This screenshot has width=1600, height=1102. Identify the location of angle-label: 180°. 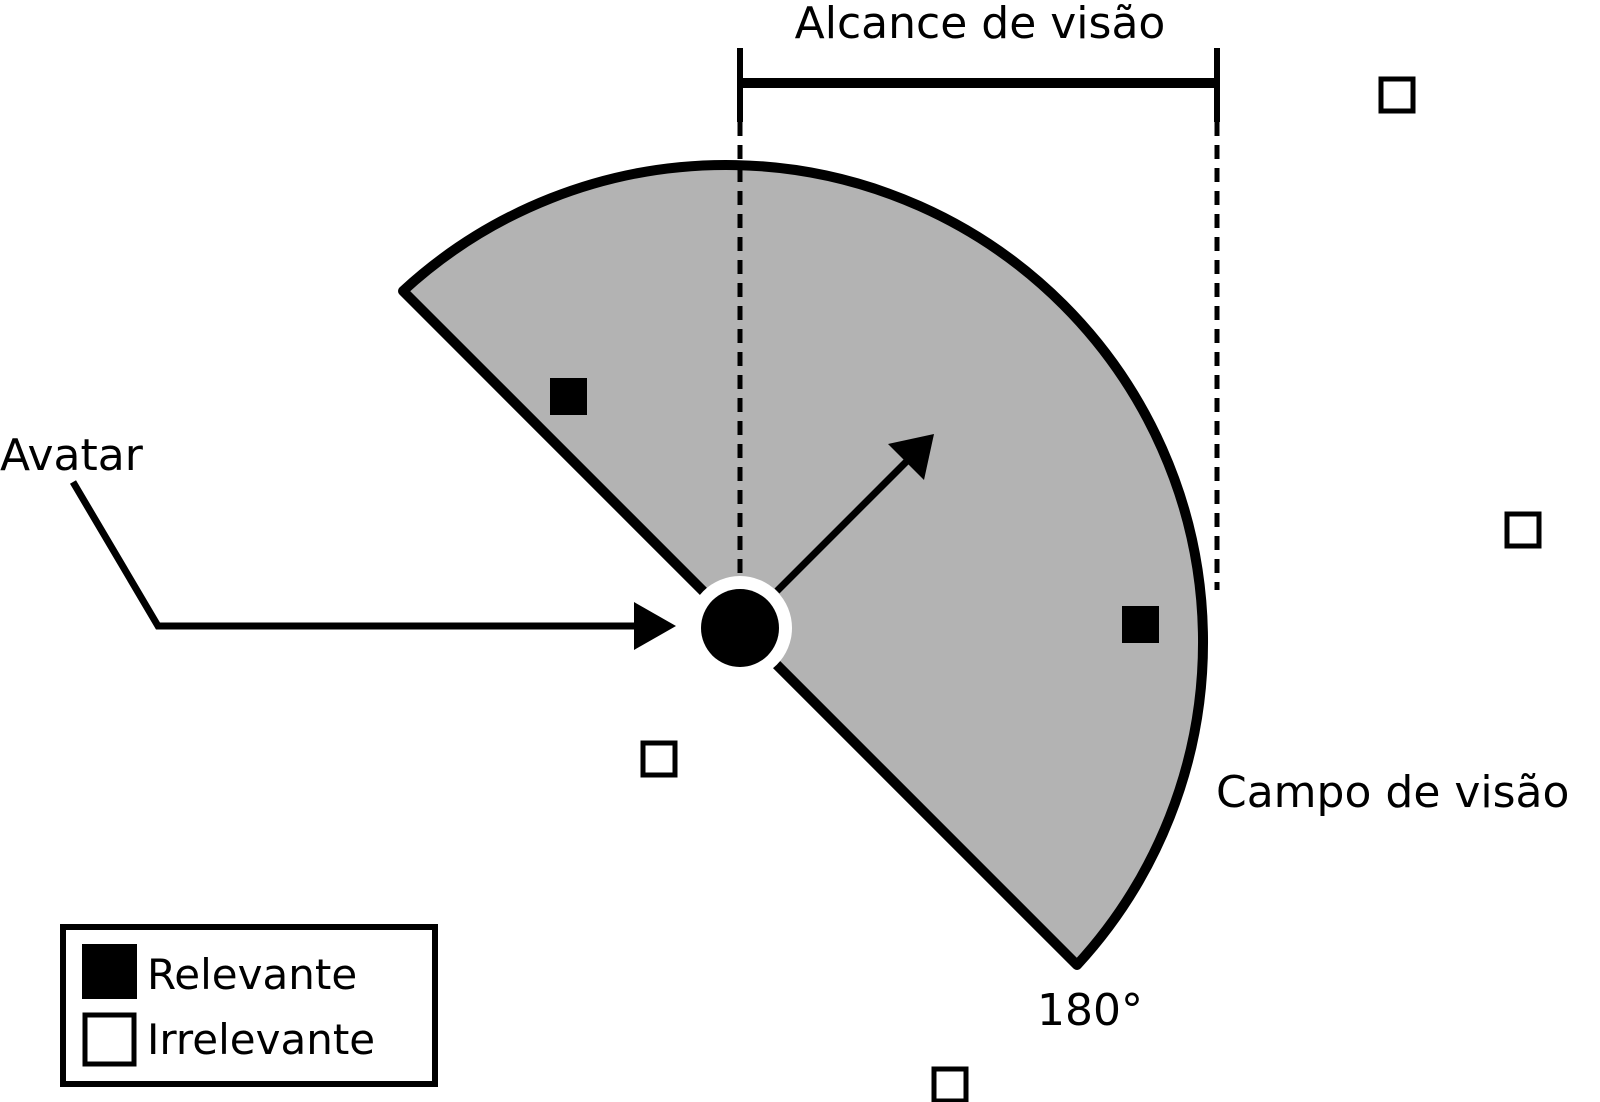
(1090, 1010).